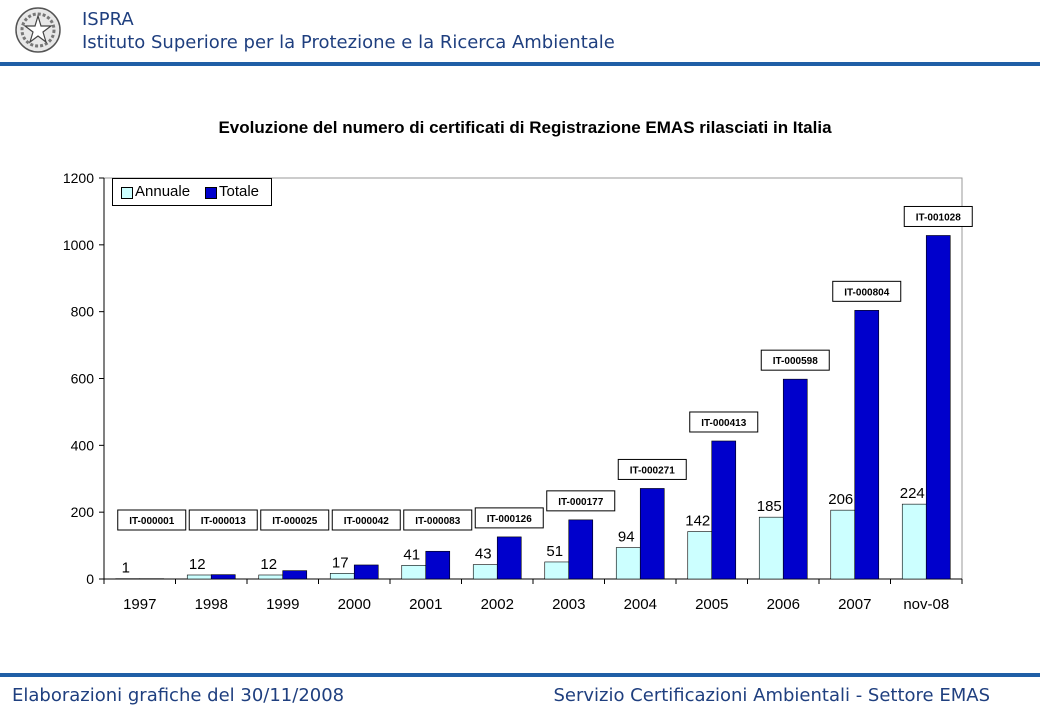 This screenshot has width=1040, height=720. What do you see at coordinates (78, 245) in the screenshot?
I see `y-tick-label: 1000` at bounding box center [78, 245].